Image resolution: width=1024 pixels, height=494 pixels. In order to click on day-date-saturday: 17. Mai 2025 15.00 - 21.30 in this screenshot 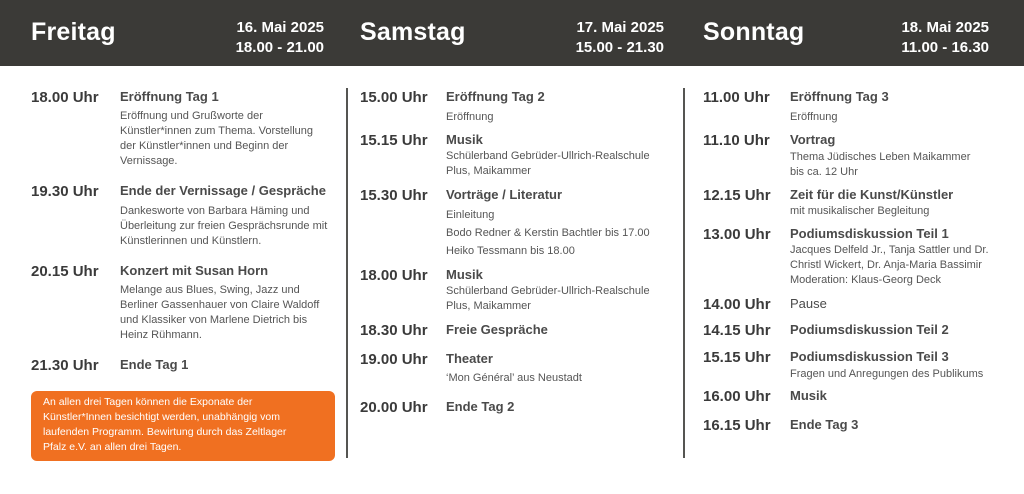, I will do `click(620, 38)`.